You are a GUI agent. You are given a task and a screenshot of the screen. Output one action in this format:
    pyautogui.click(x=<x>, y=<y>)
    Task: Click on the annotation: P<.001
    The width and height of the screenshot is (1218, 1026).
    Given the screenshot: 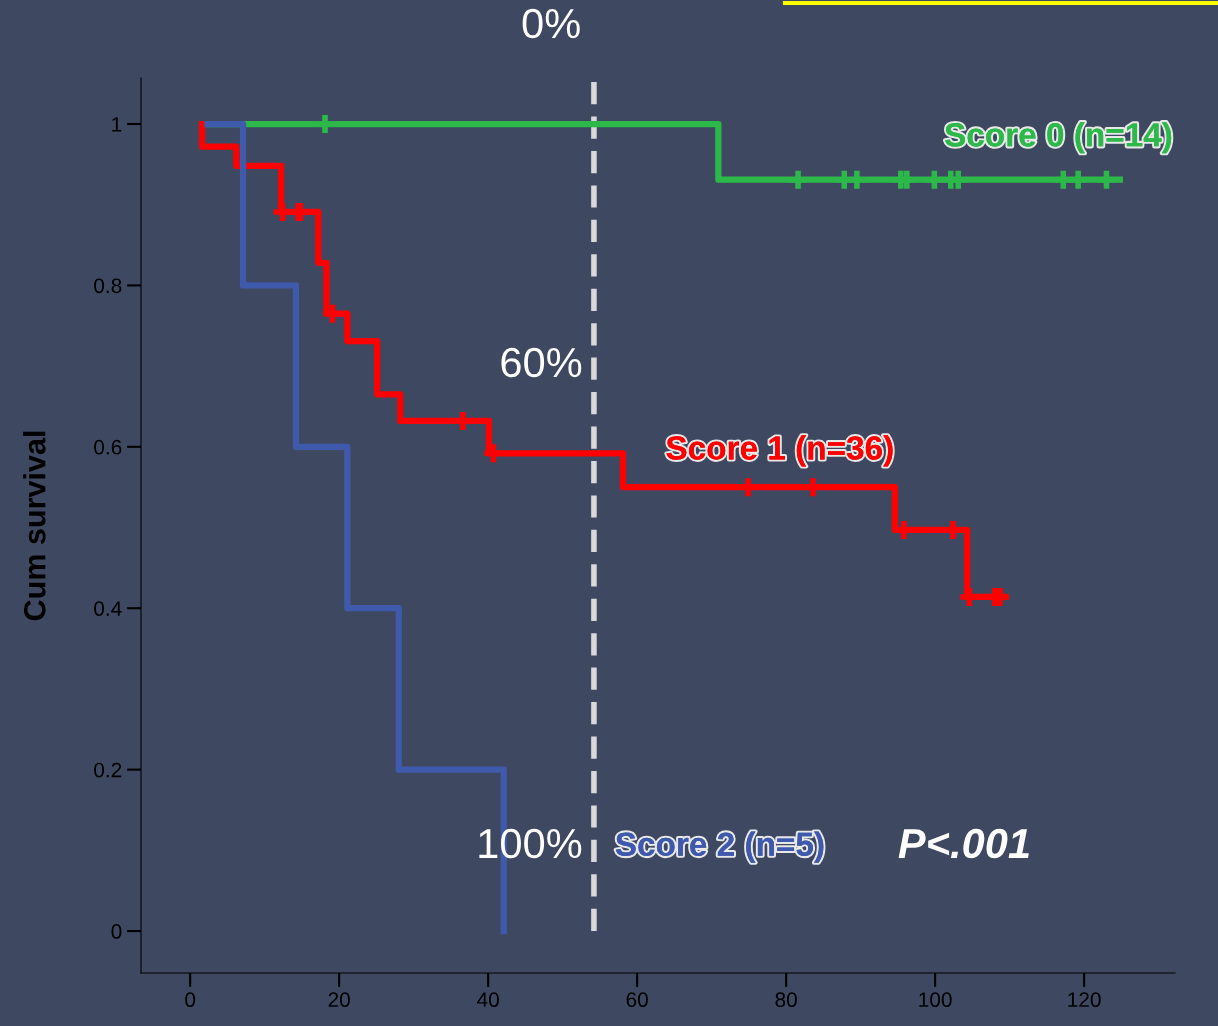 What is the action you would take?
    pyautogui.click(x=963, y=843)
    